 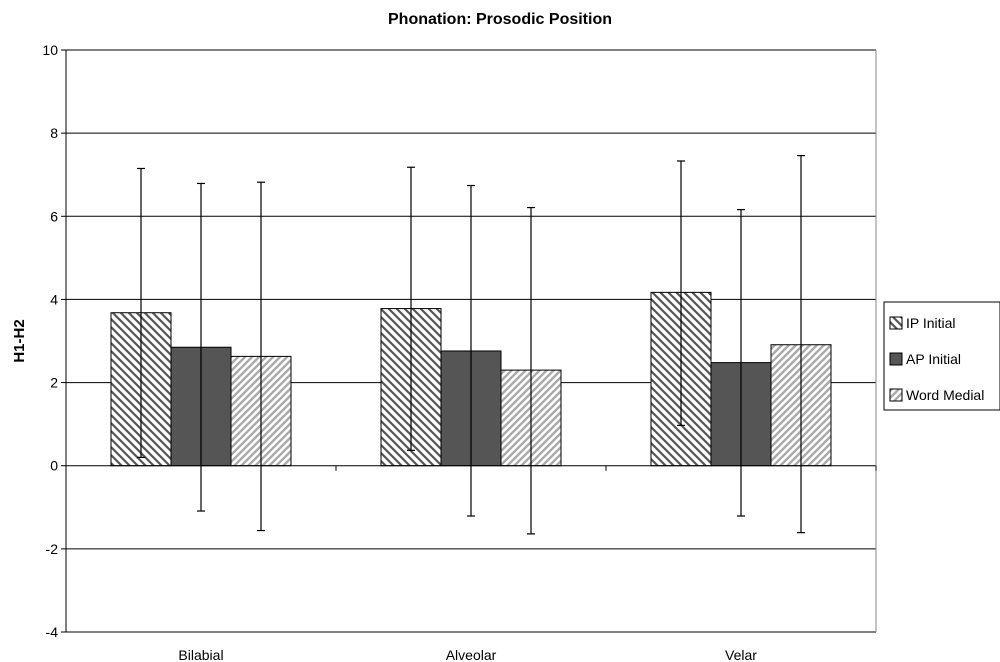 What do you see at coordinates (933, 359) in the screenshot?
I see `legend-label: AP Initial` at bounding box center [933, 359].